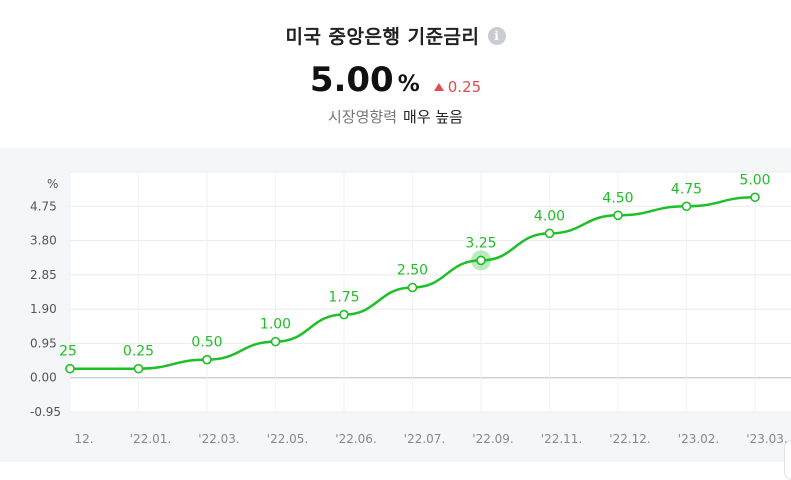 The width and height of the screenshot is (791, 480). Describe the element at coordinates (150, 439) in the screenshot. I see `x-tick-label: '22.01.` at that location.